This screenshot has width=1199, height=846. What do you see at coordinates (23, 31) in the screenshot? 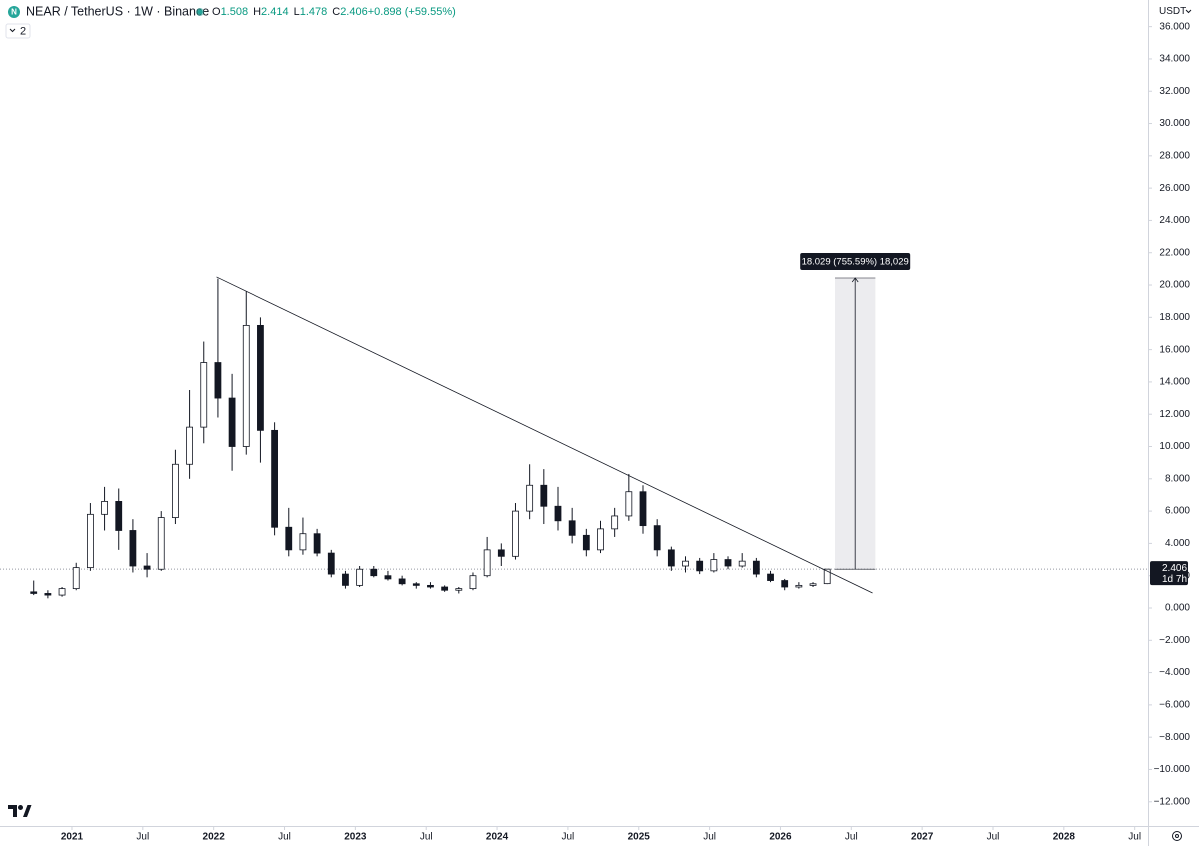
I see `indicator-count: 2` at bounding box center [23, 31].